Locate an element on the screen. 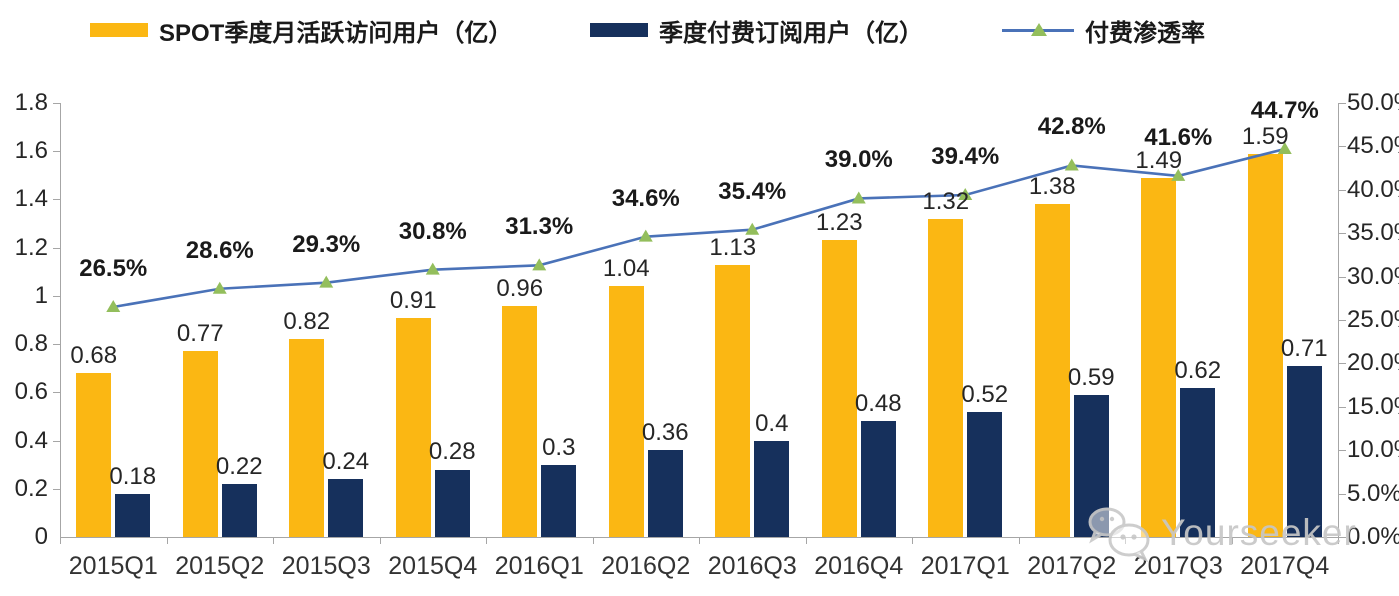 The image size is (1399, 596). left-axis is located at coordinates (60, 320).